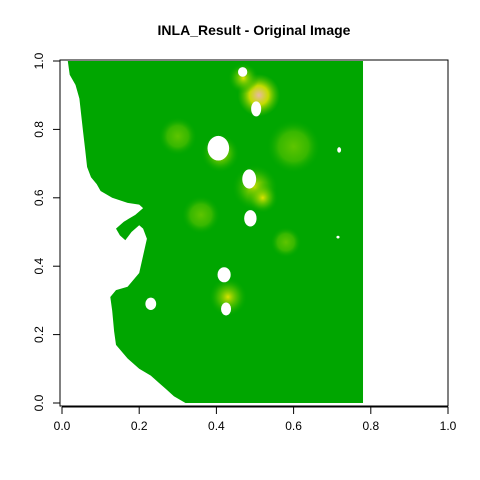  Describe the element at coordinates (254, 30) in the screenshot. I see `chart-title: INLA_Result - Original Image` at that location.